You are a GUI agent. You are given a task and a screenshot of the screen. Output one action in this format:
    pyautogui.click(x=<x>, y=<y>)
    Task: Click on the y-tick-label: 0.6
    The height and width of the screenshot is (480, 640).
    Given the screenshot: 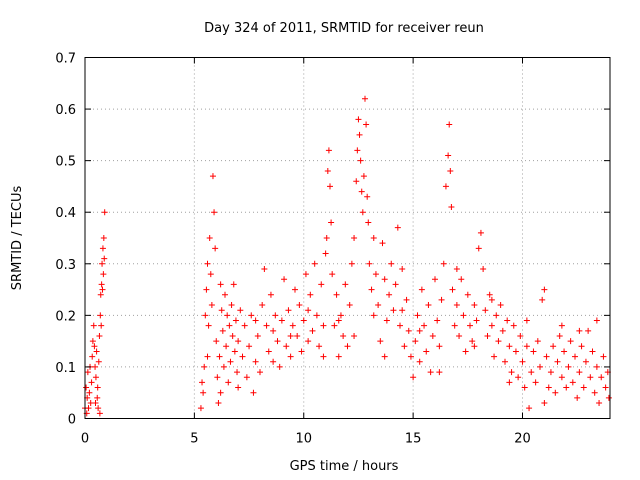 What is the action you would take?
    pyautogui.click(x=65, y=110)
    